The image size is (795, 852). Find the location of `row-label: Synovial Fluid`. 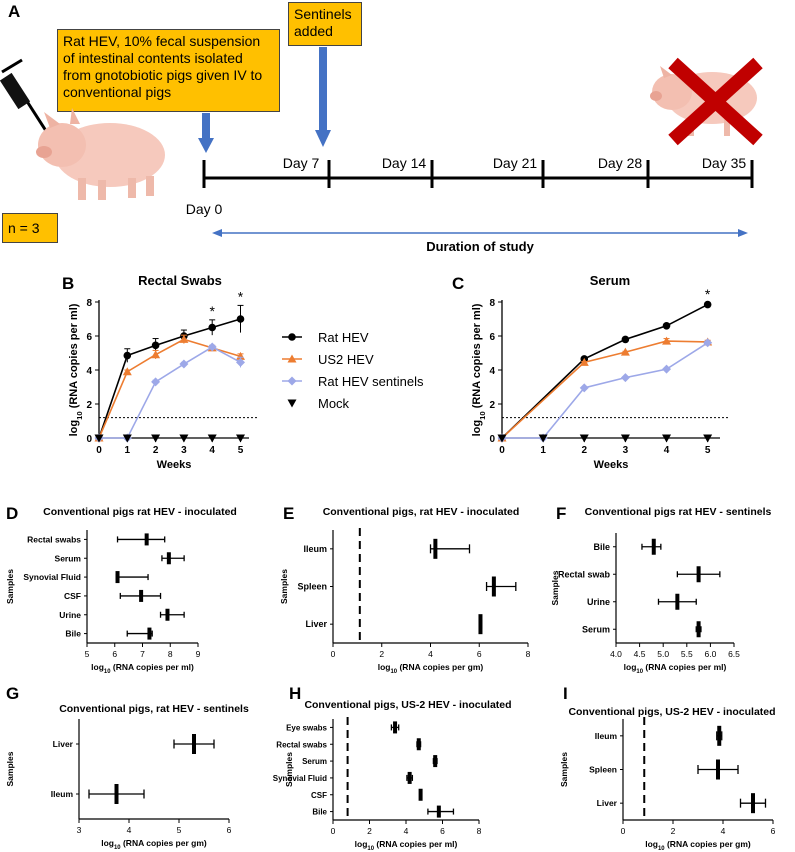

row-label: Synovial Fluid is located at coordinates (52, 577).